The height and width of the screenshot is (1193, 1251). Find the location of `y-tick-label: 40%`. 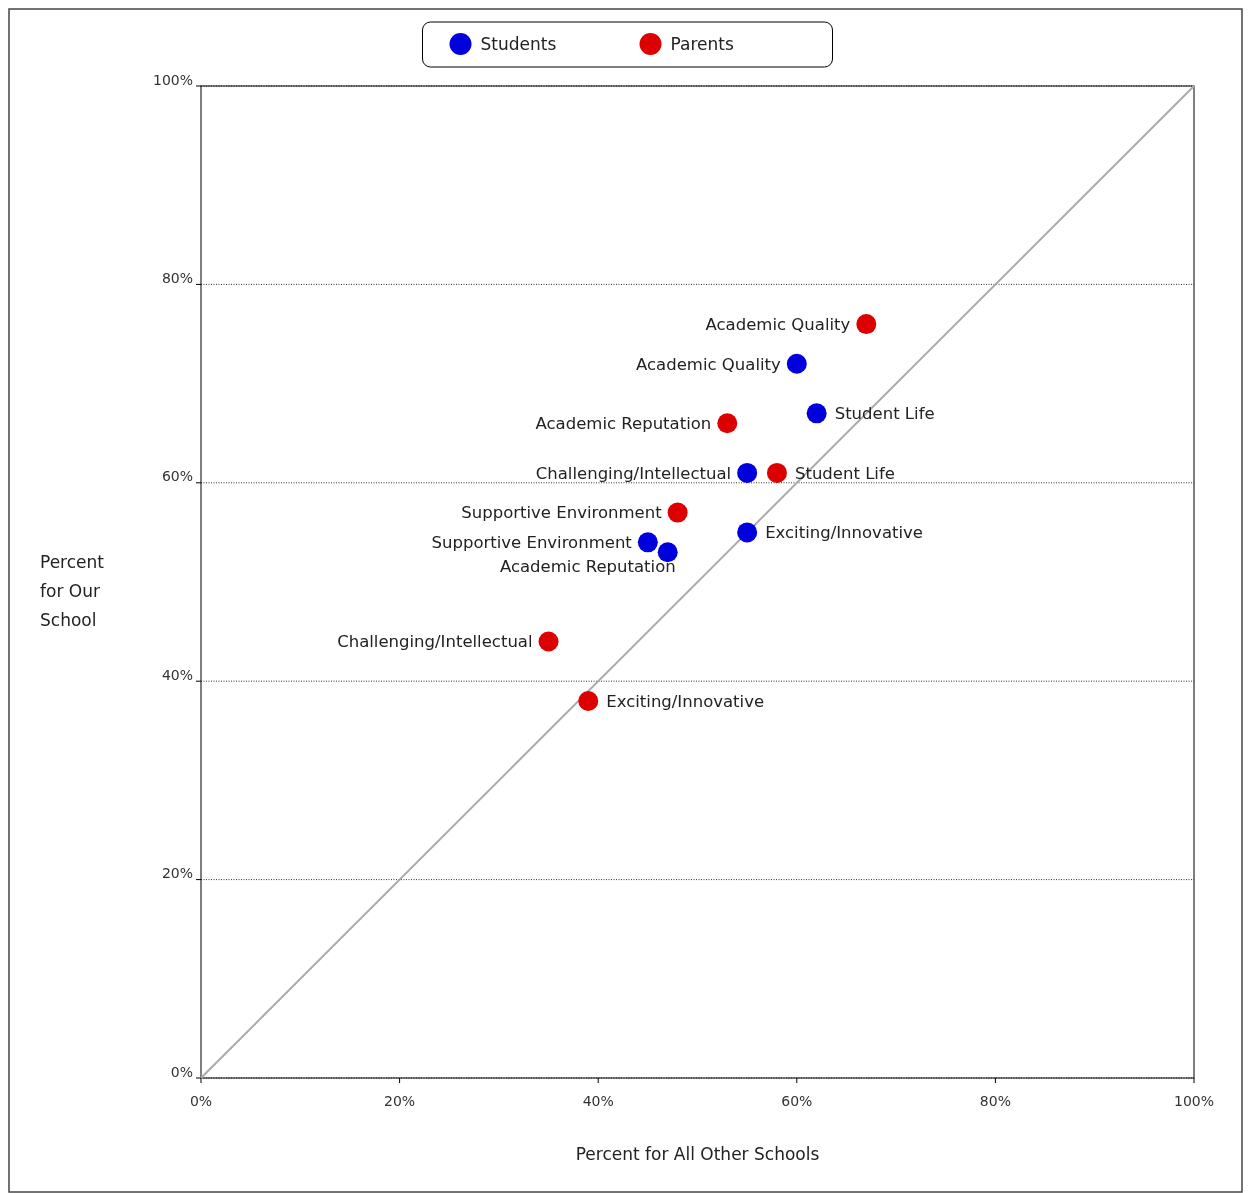

y-tick-label: 40% is located at coordinates (177, 674).